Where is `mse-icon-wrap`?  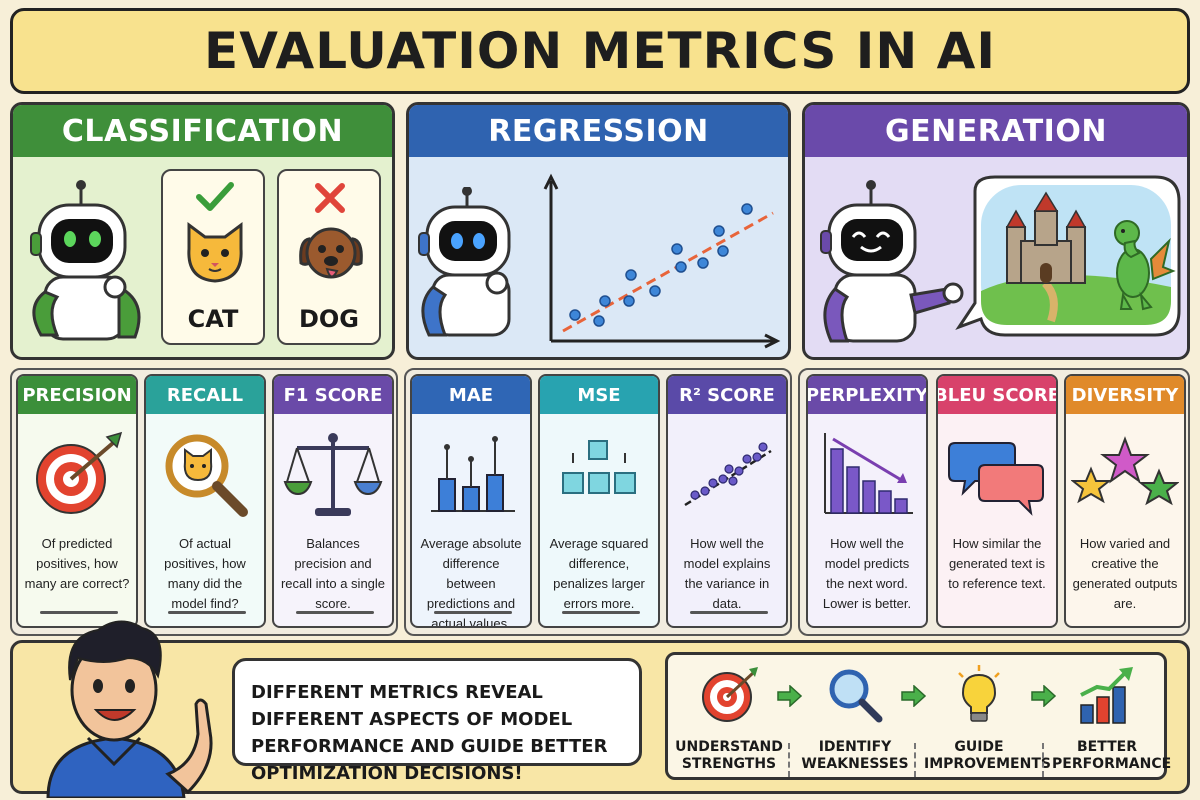
mse-icon-wrap is located at coordinates (599, 474).